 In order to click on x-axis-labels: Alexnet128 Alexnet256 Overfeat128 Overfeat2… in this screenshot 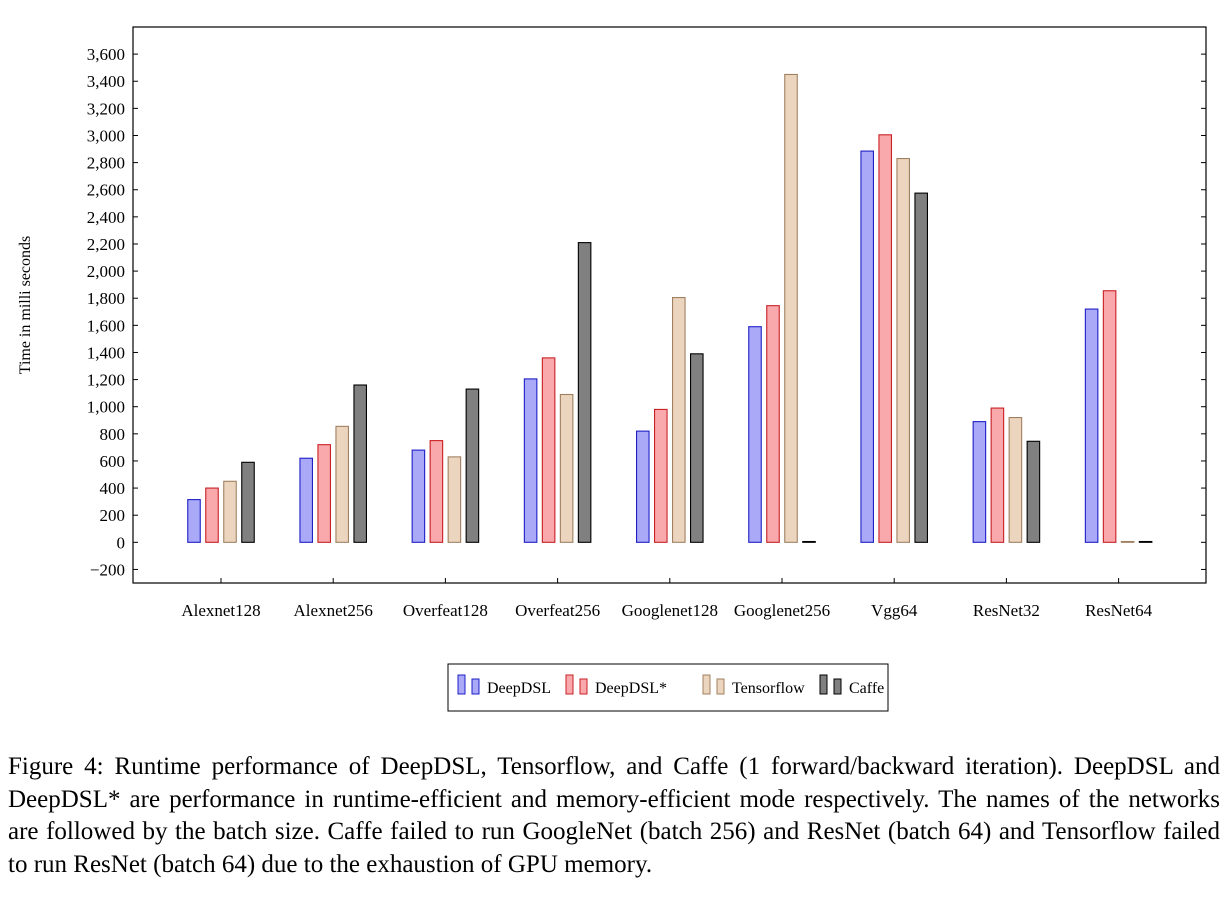, I will do `click(667, 599)`.